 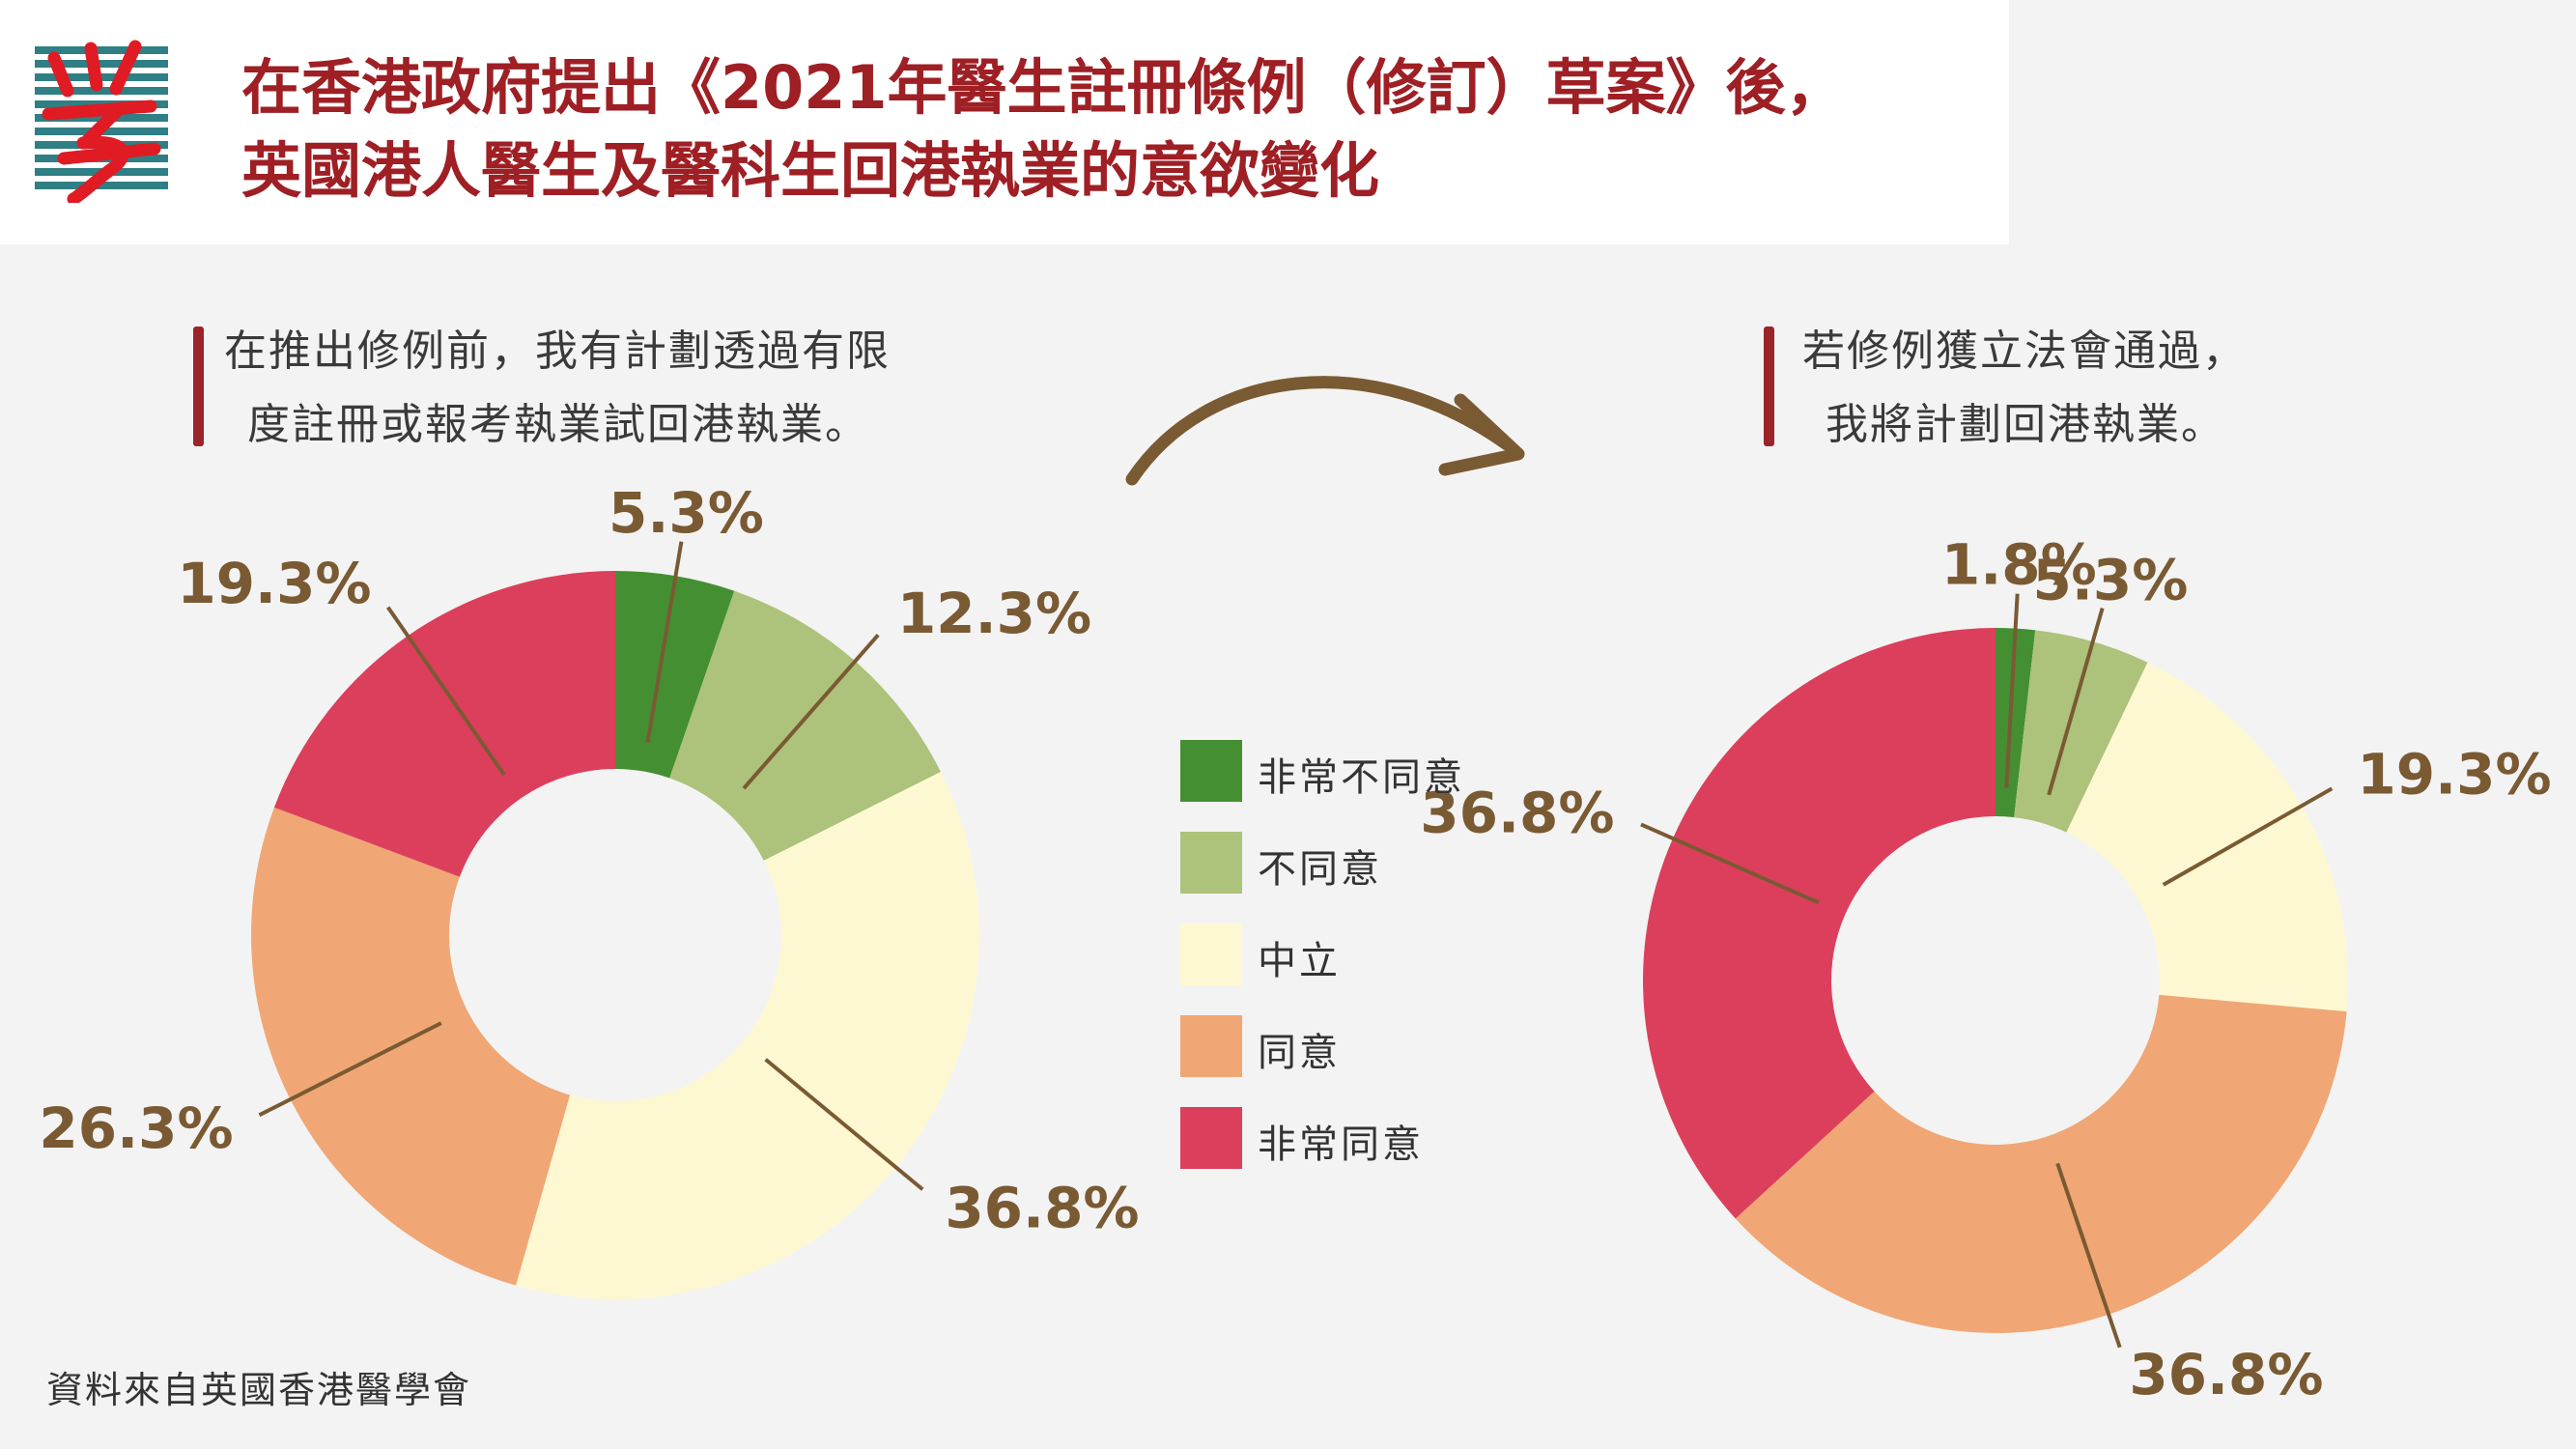 I want to click on slice-label-3: 19.3%, so click(x=2454, y=774).